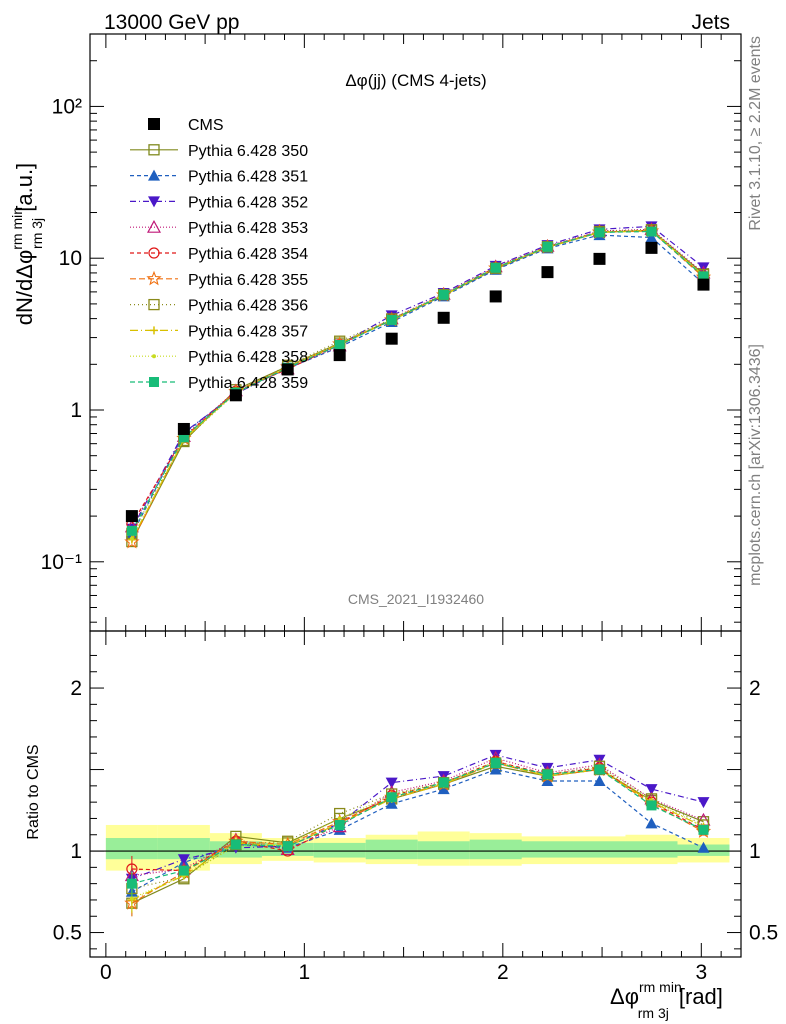  I want to click on y-tick-label: 1, so click(76, 410).